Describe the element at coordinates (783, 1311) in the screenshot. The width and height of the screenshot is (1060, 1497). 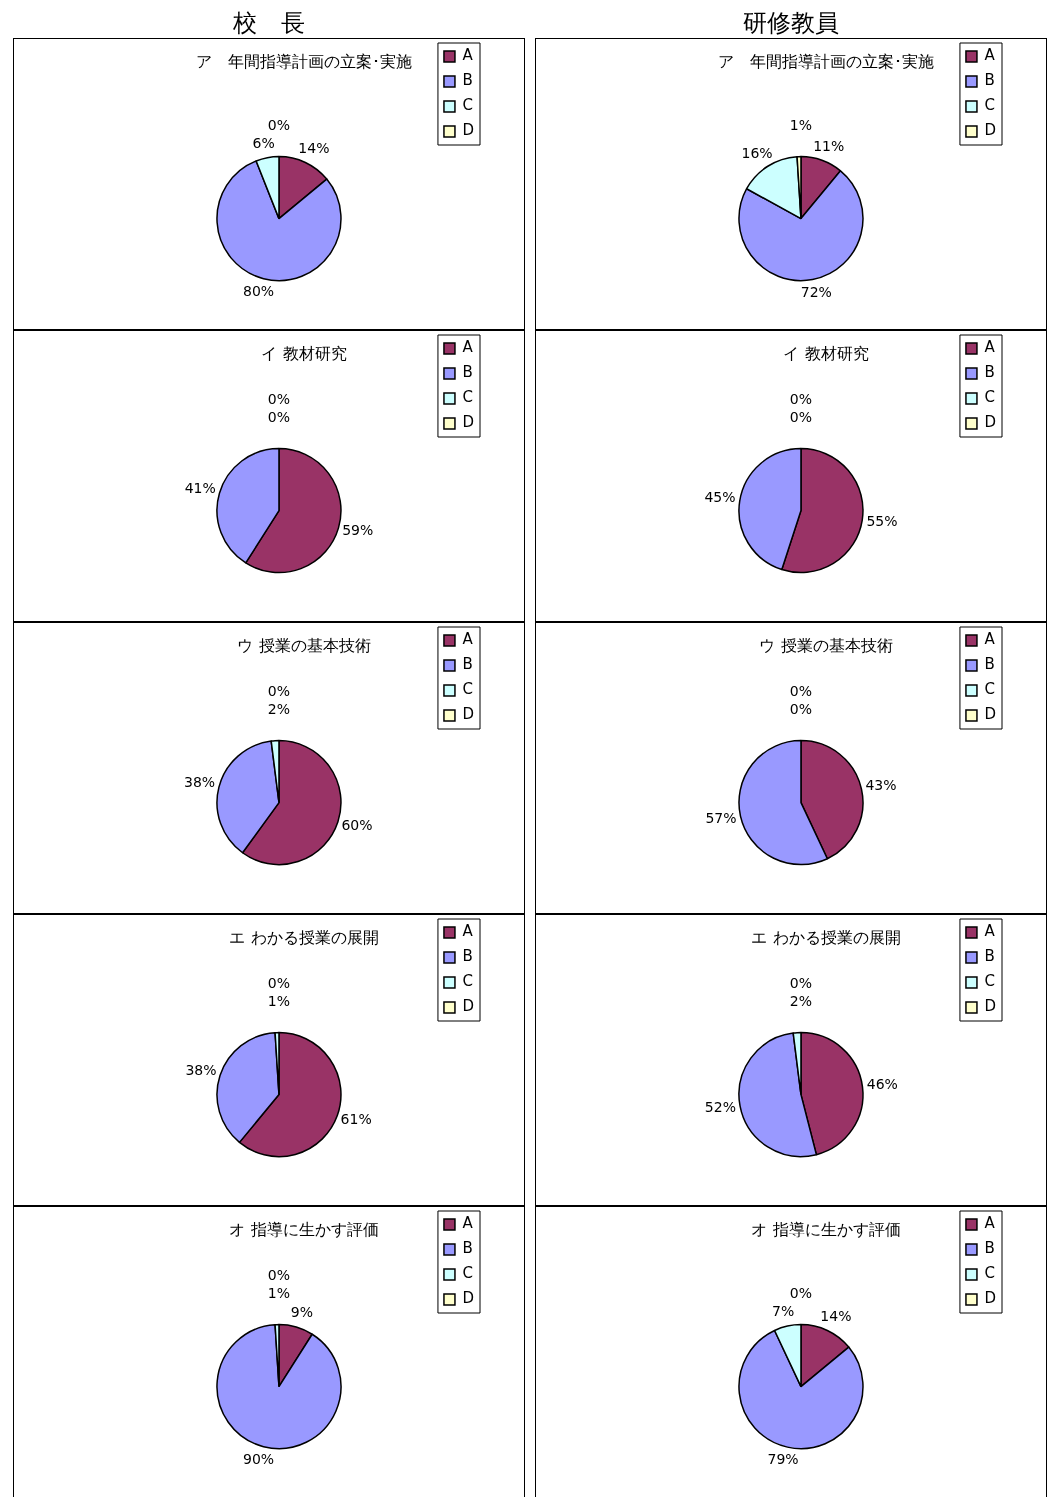
I see `data-label: 7%` at that location.